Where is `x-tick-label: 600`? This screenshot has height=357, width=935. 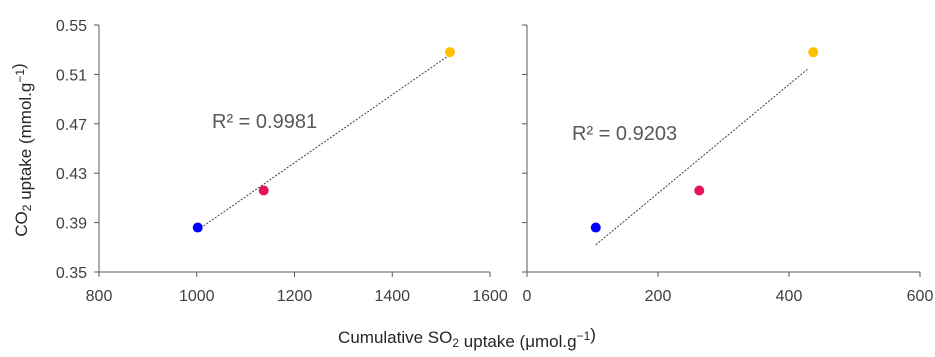
x-tick-label: 600 is located at coordinates (920, 296).